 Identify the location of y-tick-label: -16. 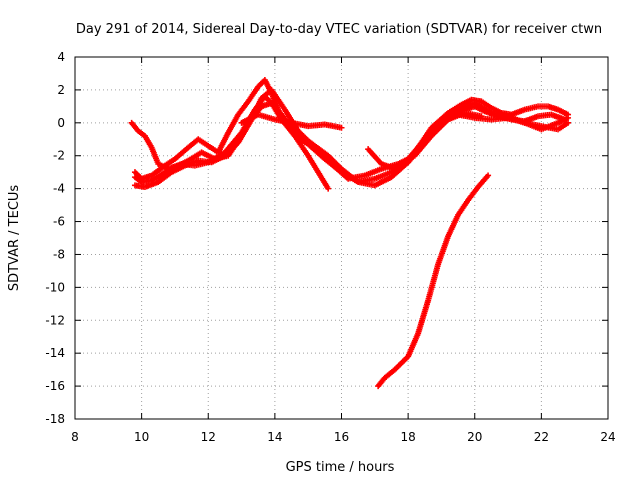
(55, 386).